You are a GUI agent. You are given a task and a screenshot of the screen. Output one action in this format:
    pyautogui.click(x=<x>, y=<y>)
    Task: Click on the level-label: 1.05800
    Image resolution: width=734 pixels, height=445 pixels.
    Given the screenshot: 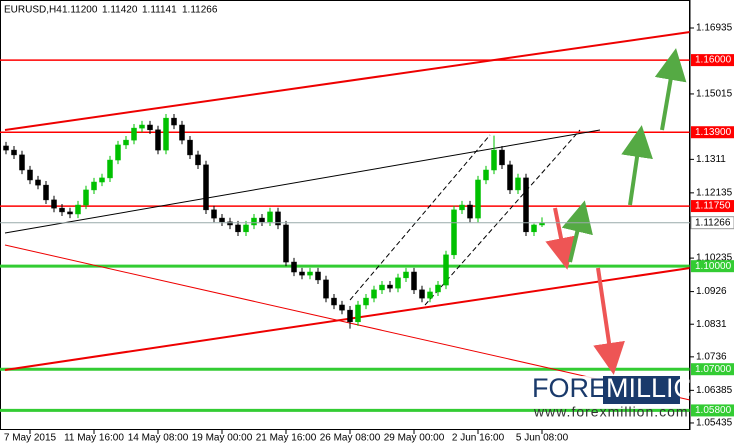 What is the action you would take?
    pyautogui.click(x=713, y=410)
    